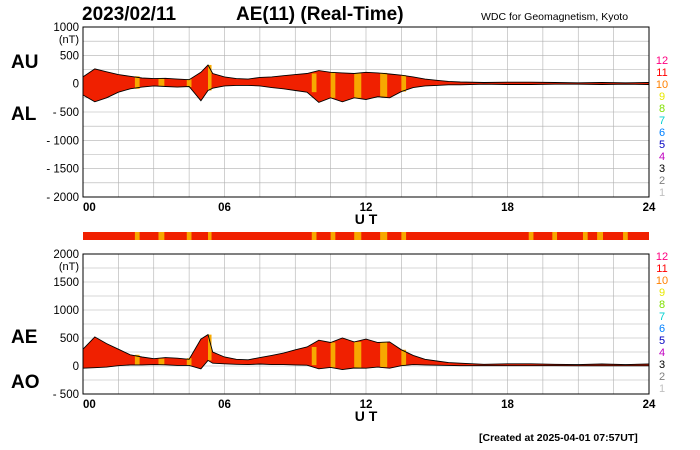 The width and height of the screenshot is (700, 450). What do you see at coordinates (366, 93) in the screenshot?
I see `series-line-al` at bounding box center [366, 93].